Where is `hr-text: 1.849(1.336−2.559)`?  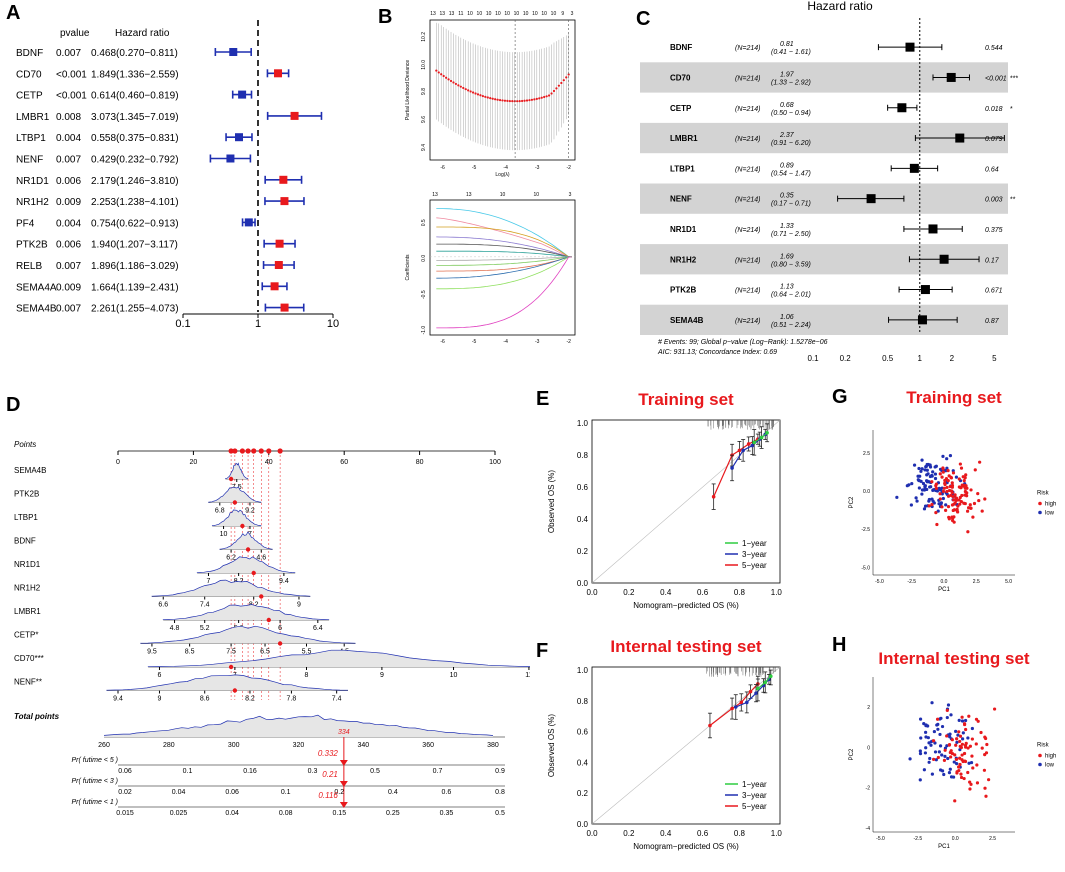 hr-text: 1.849(1.336−2.559) is located at coordinates (135, 74).